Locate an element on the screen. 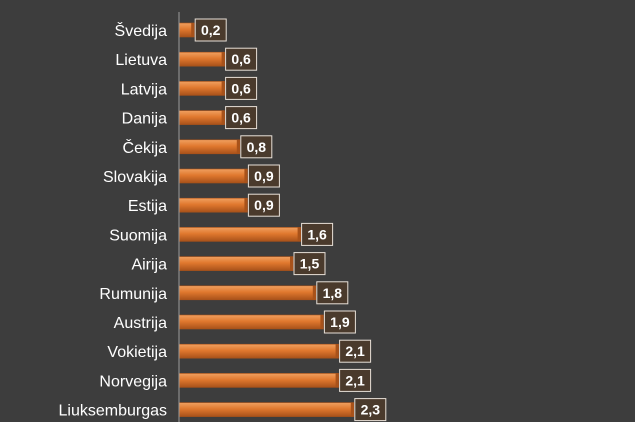 This screenshot has height=422, width=635. category-label: Lietuva is located at coordinates (141, 60).